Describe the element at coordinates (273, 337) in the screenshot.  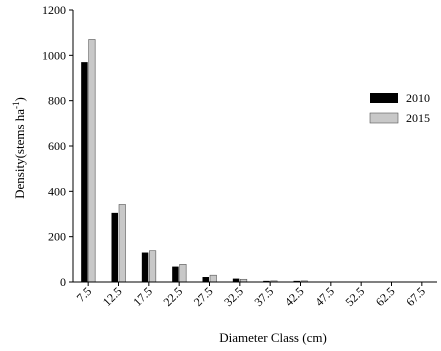
I see `x-axis-title: Diameter Class (cm)` at that location.